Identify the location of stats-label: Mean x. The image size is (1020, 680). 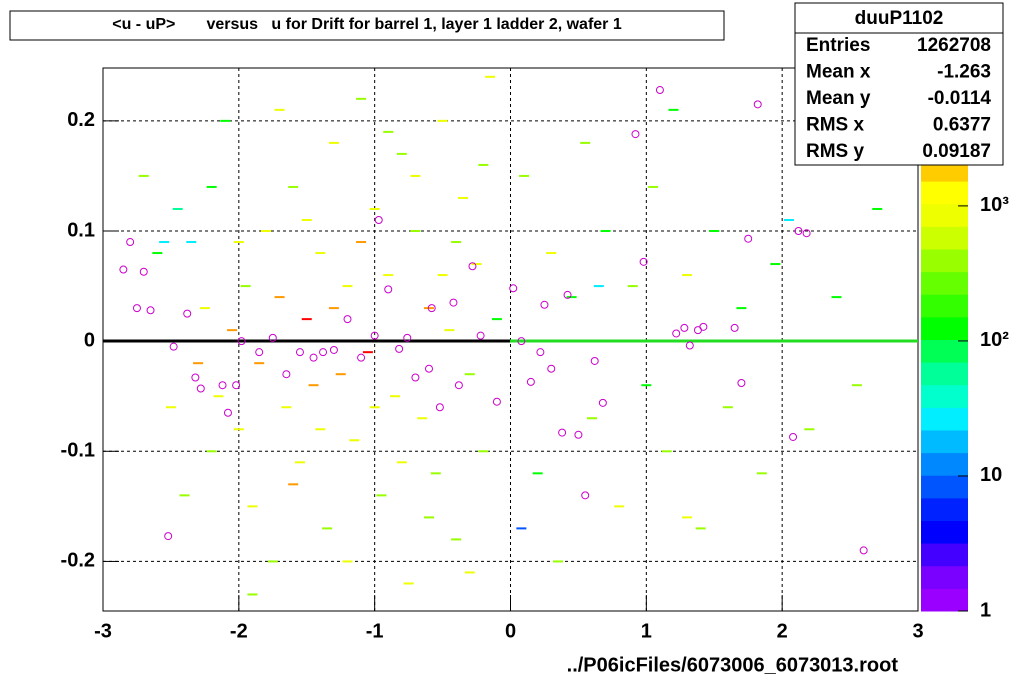
(838, 72).